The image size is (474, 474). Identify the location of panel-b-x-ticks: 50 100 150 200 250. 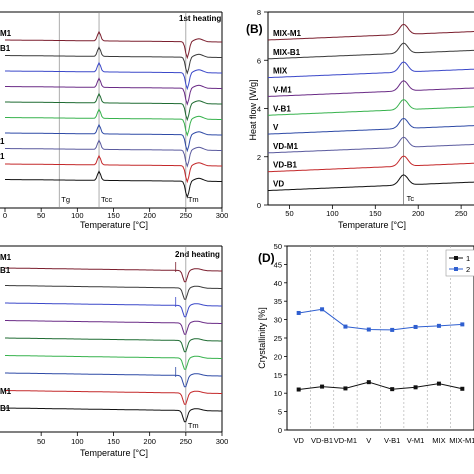
(376, 211).